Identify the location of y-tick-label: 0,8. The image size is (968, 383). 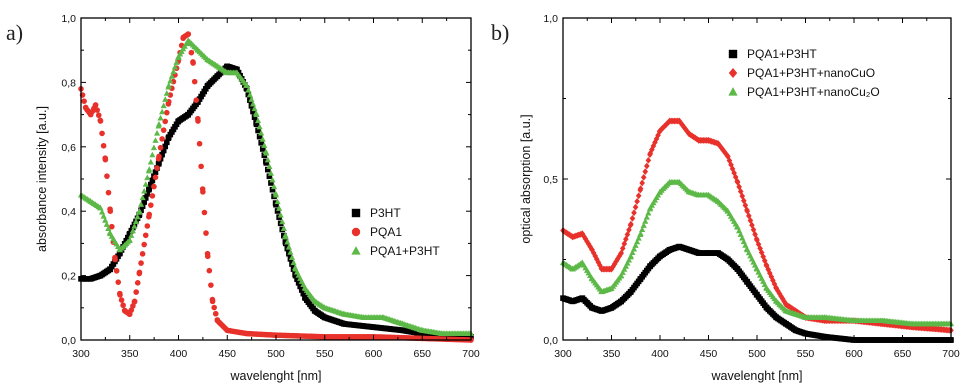
(68, 83).